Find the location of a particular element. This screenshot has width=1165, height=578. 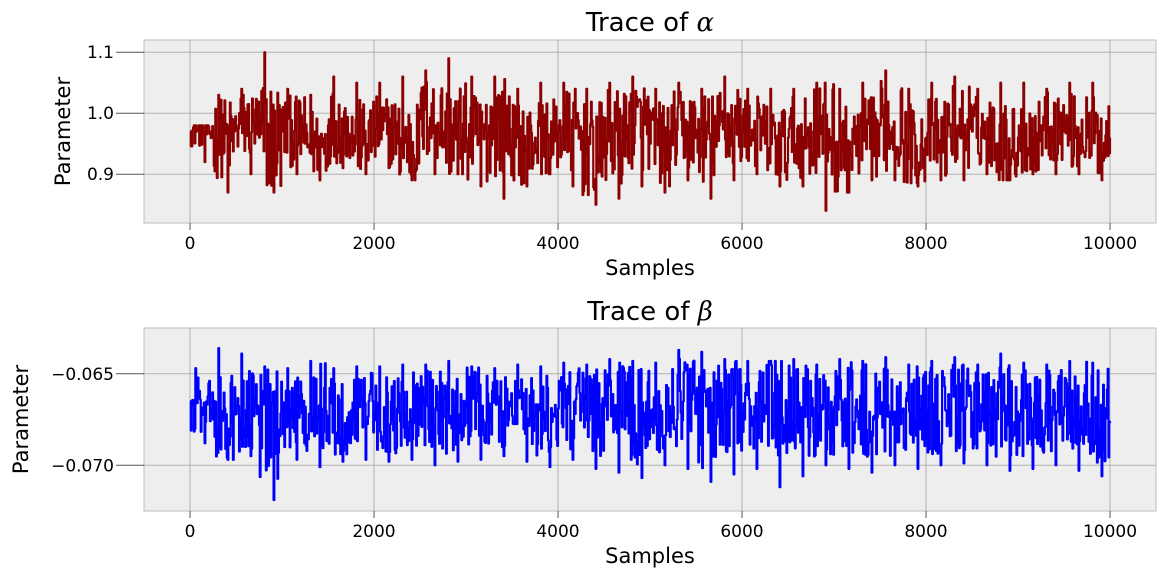

alpha-title-symbol: α is located at coordinates (706, 23).